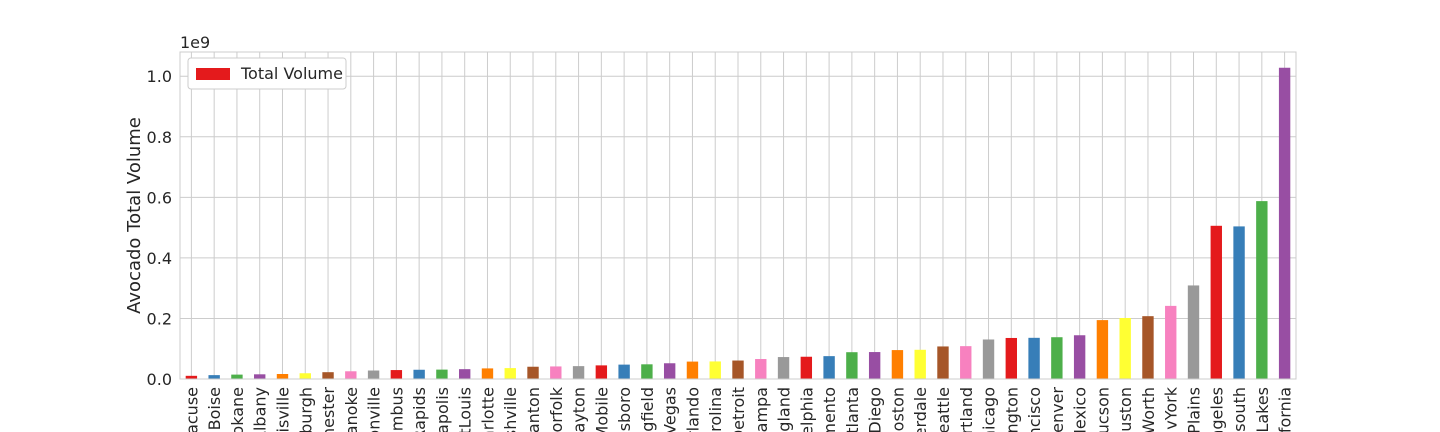  I want to click on x-tick-label-plains: Plains, so click(1194, 409).